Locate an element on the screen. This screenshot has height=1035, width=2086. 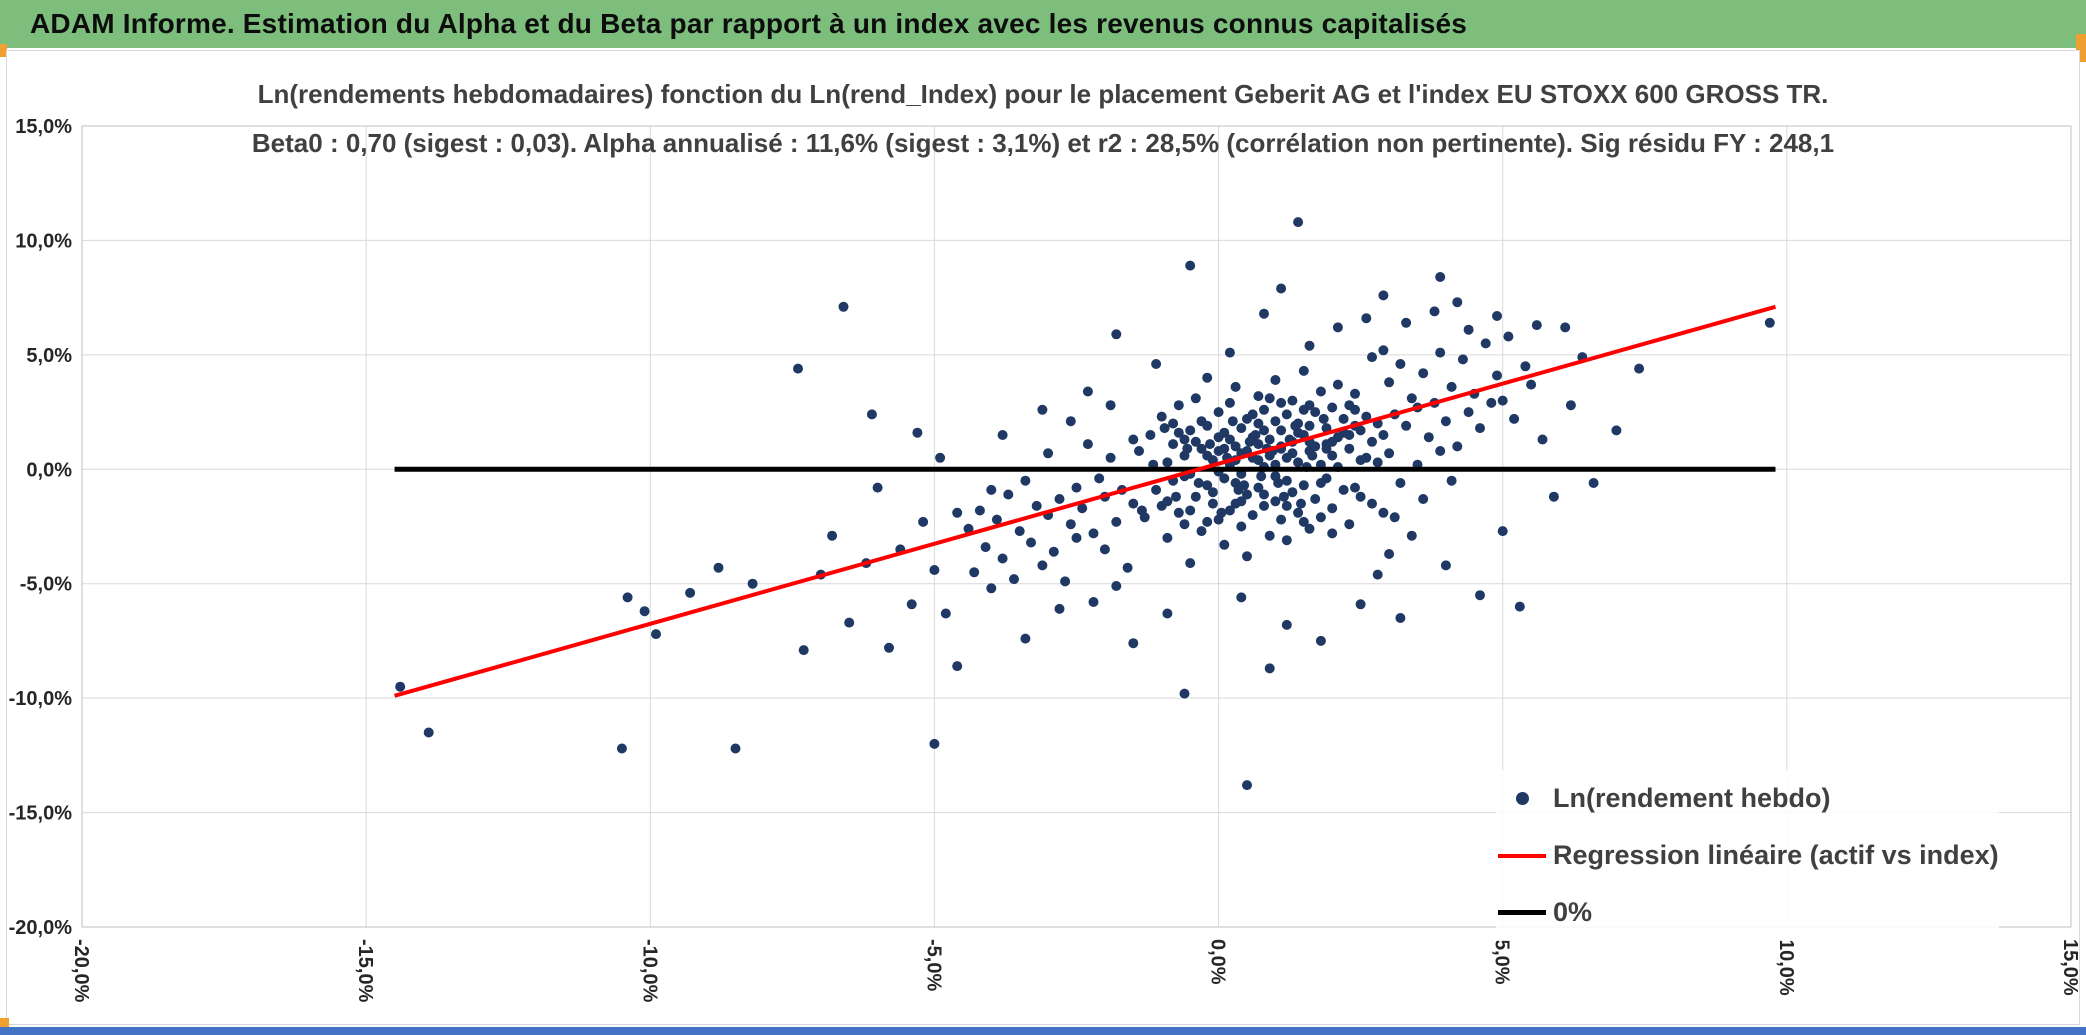
regression-line-icon is located at coordinates (1522, 855).